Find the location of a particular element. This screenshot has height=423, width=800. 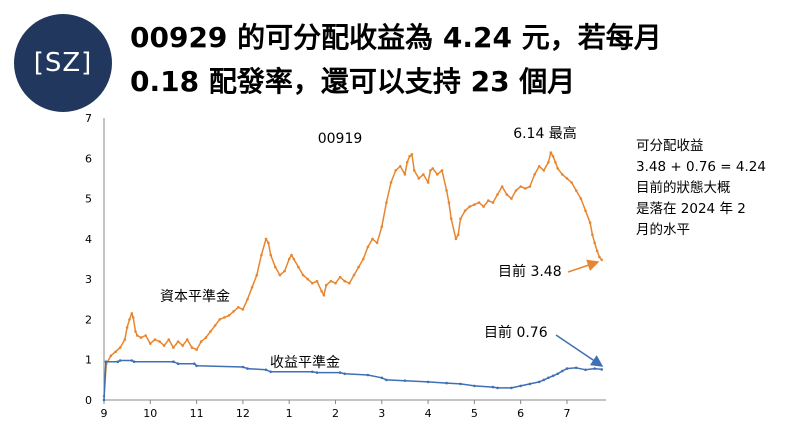

title-line-2: 0.18 配發率，還可以支持 23 個月 is located at coordinates (353, 81).